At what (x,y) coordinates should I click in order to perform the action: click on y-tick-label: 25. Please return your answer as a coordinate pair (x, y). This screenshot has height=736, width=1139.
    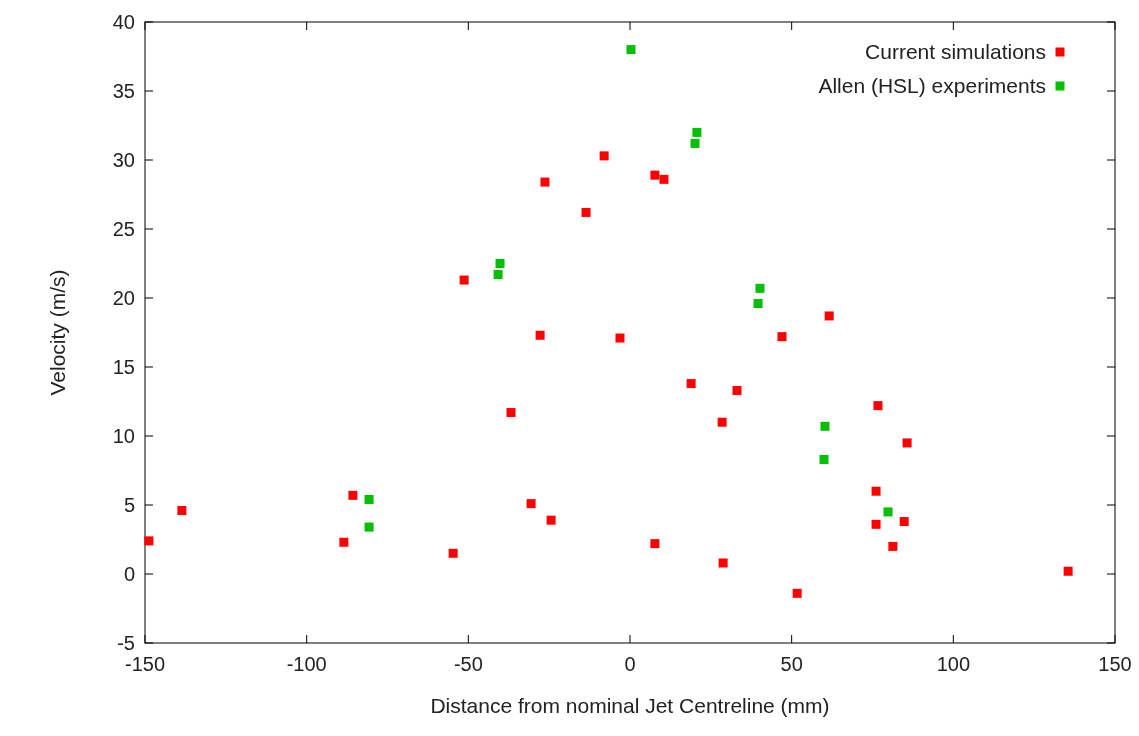
    Looking at the image, I should click on (123, 229).